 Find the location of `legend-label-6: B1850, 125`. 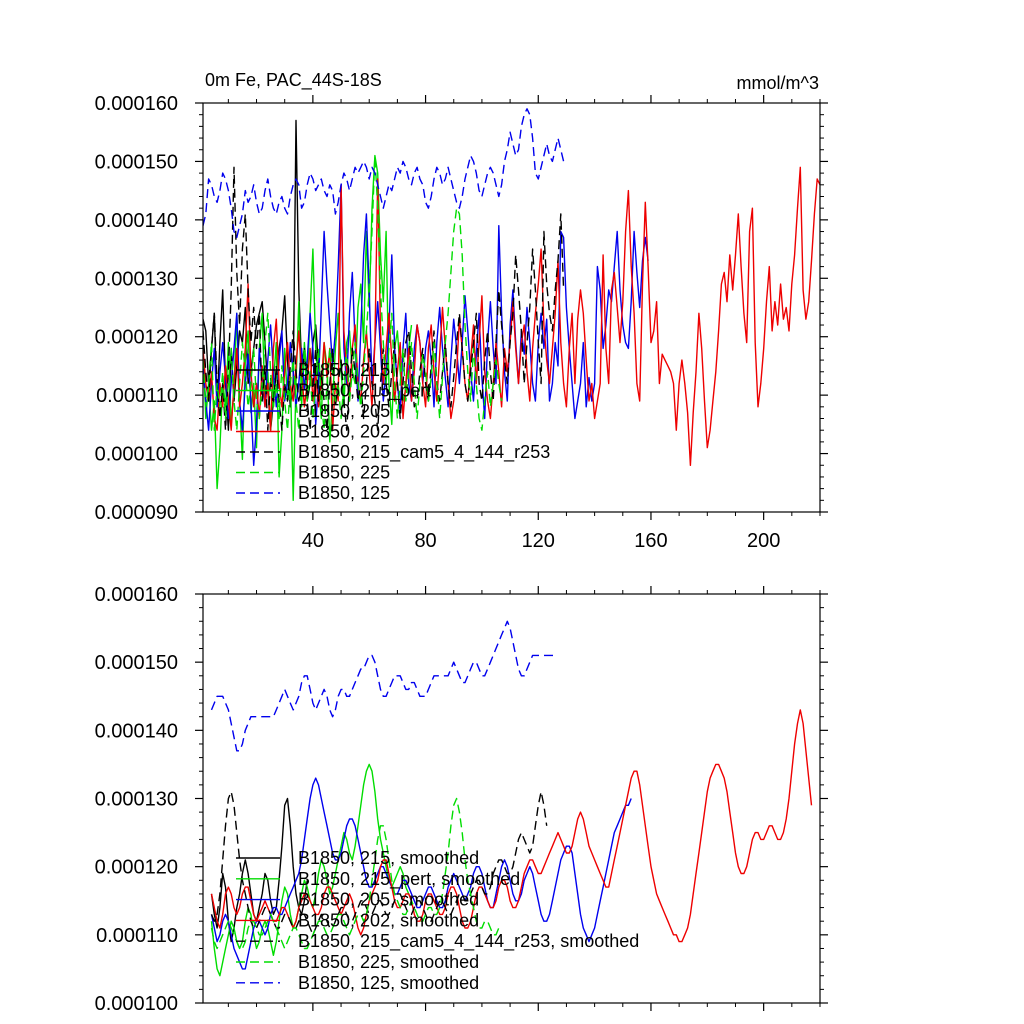

legend-label-6: B1850, 125 is located at coordinates (344, 493).